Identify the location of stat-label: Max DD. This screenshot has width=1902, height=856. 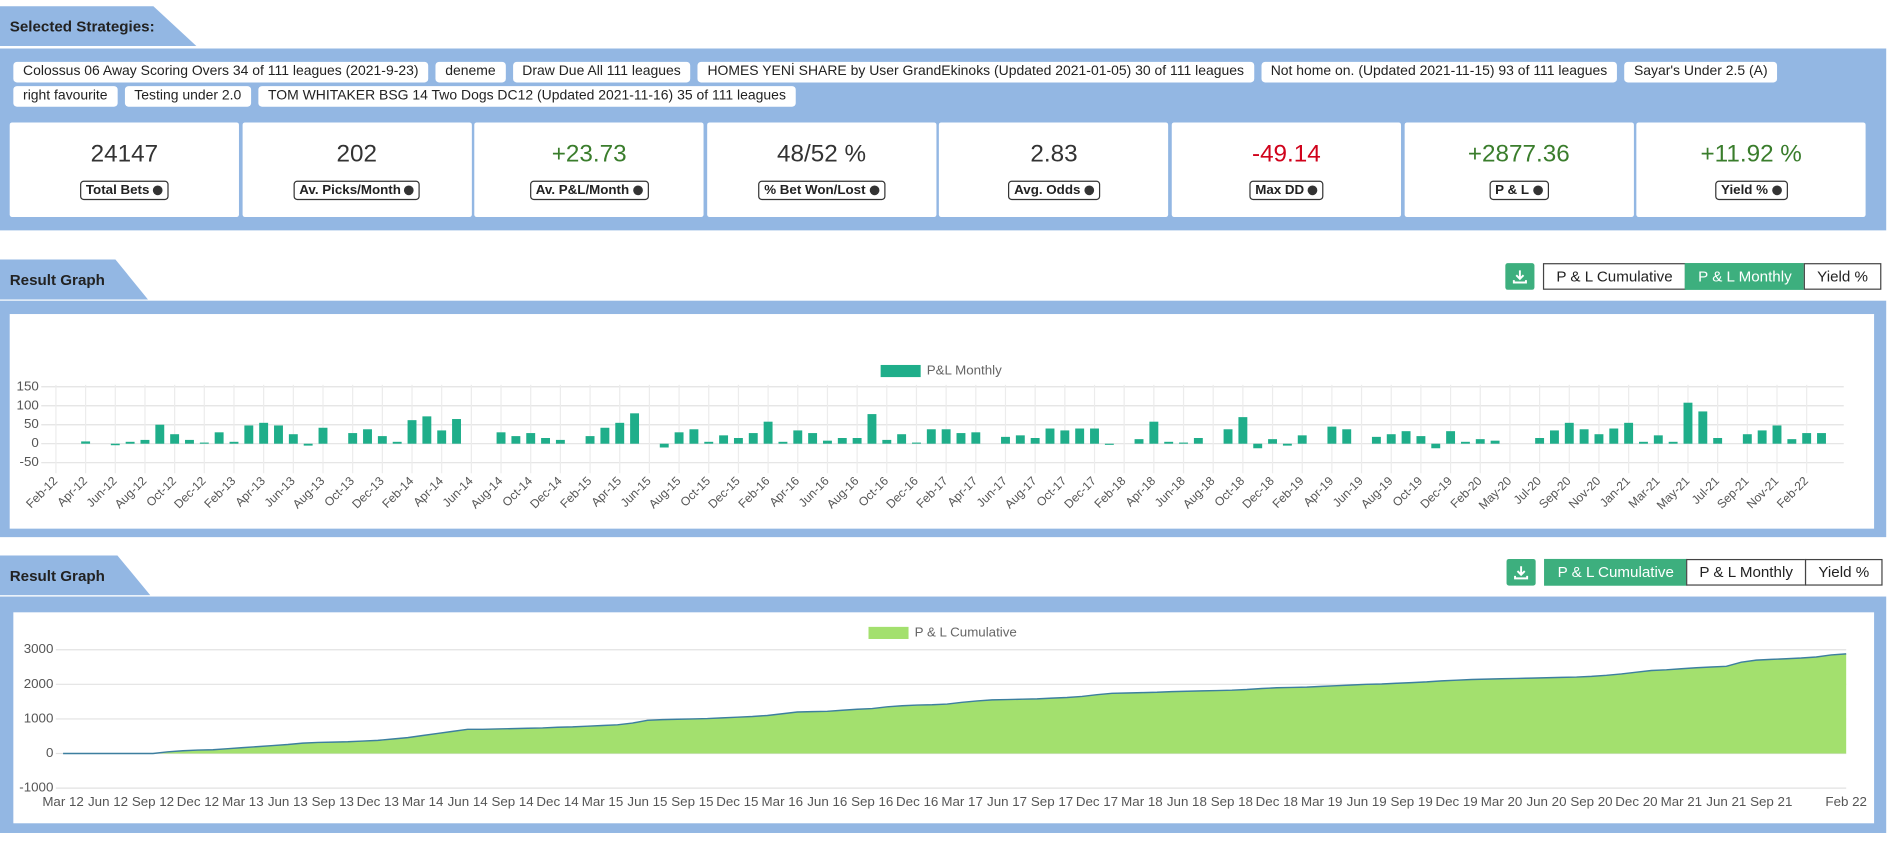
(1286, 190).